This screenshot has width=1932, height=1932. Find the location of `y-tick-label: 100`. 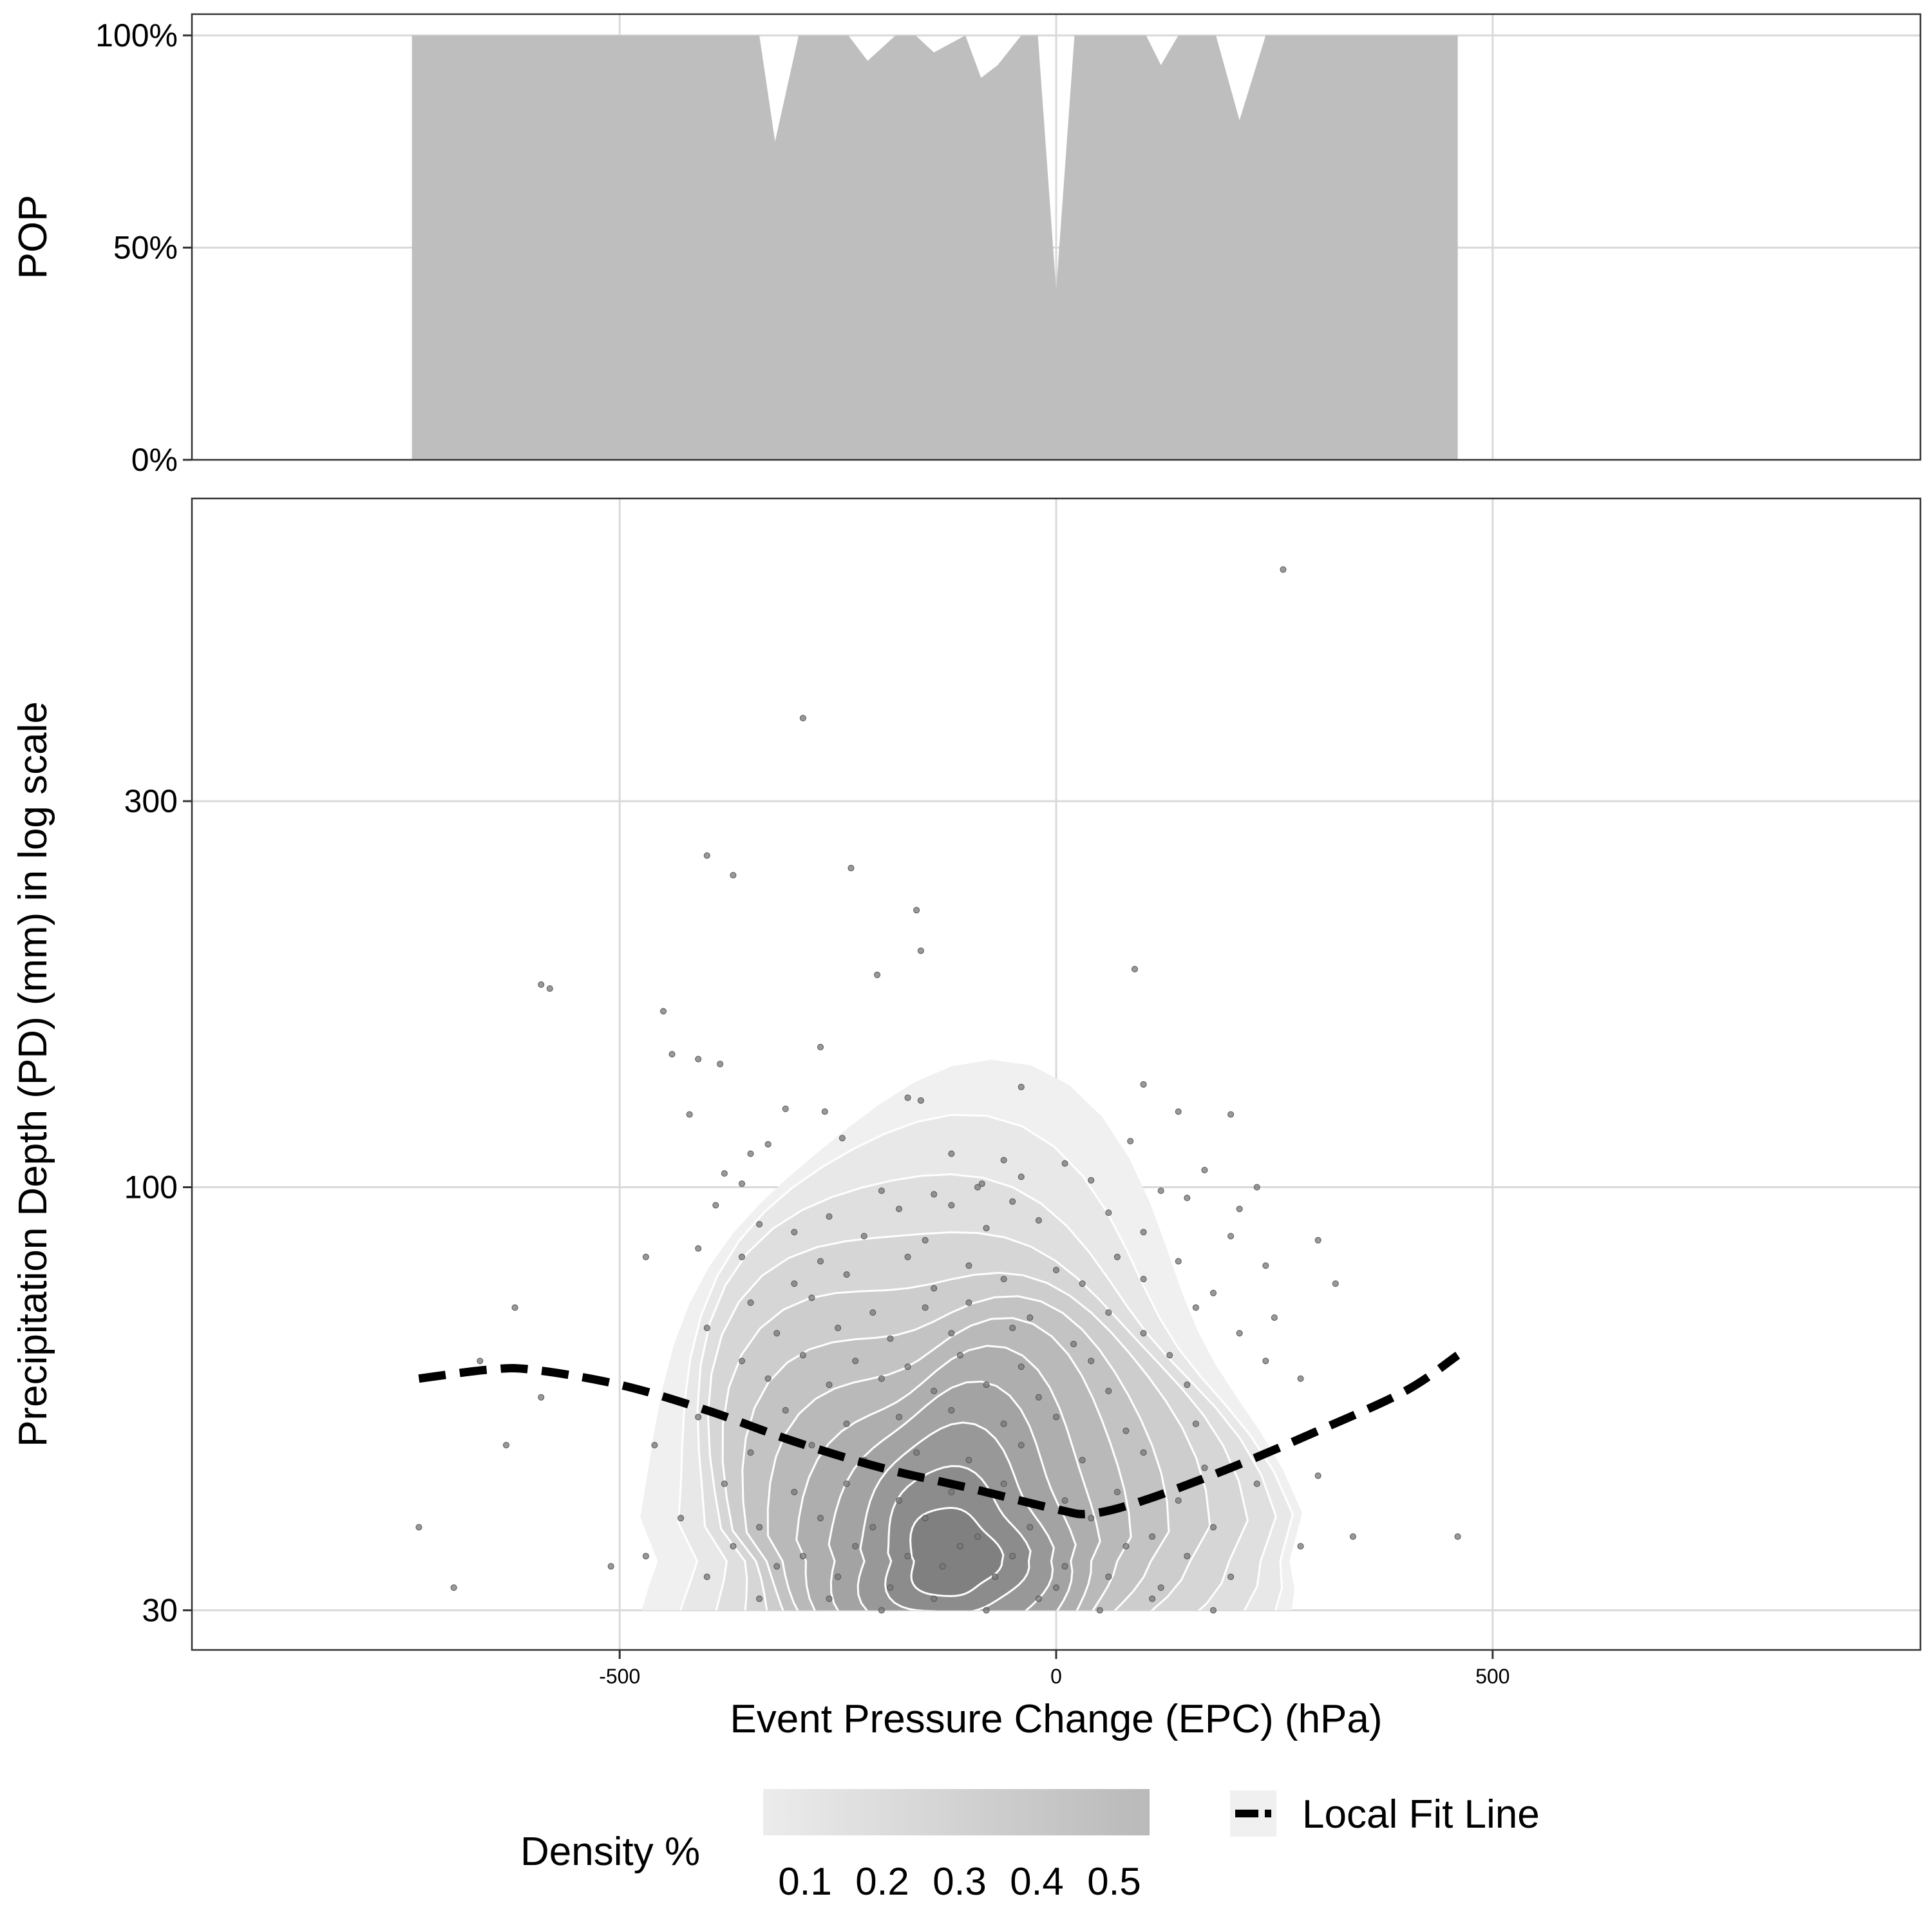

y-tick-label: 100 is located at coordinates (151, 1188).